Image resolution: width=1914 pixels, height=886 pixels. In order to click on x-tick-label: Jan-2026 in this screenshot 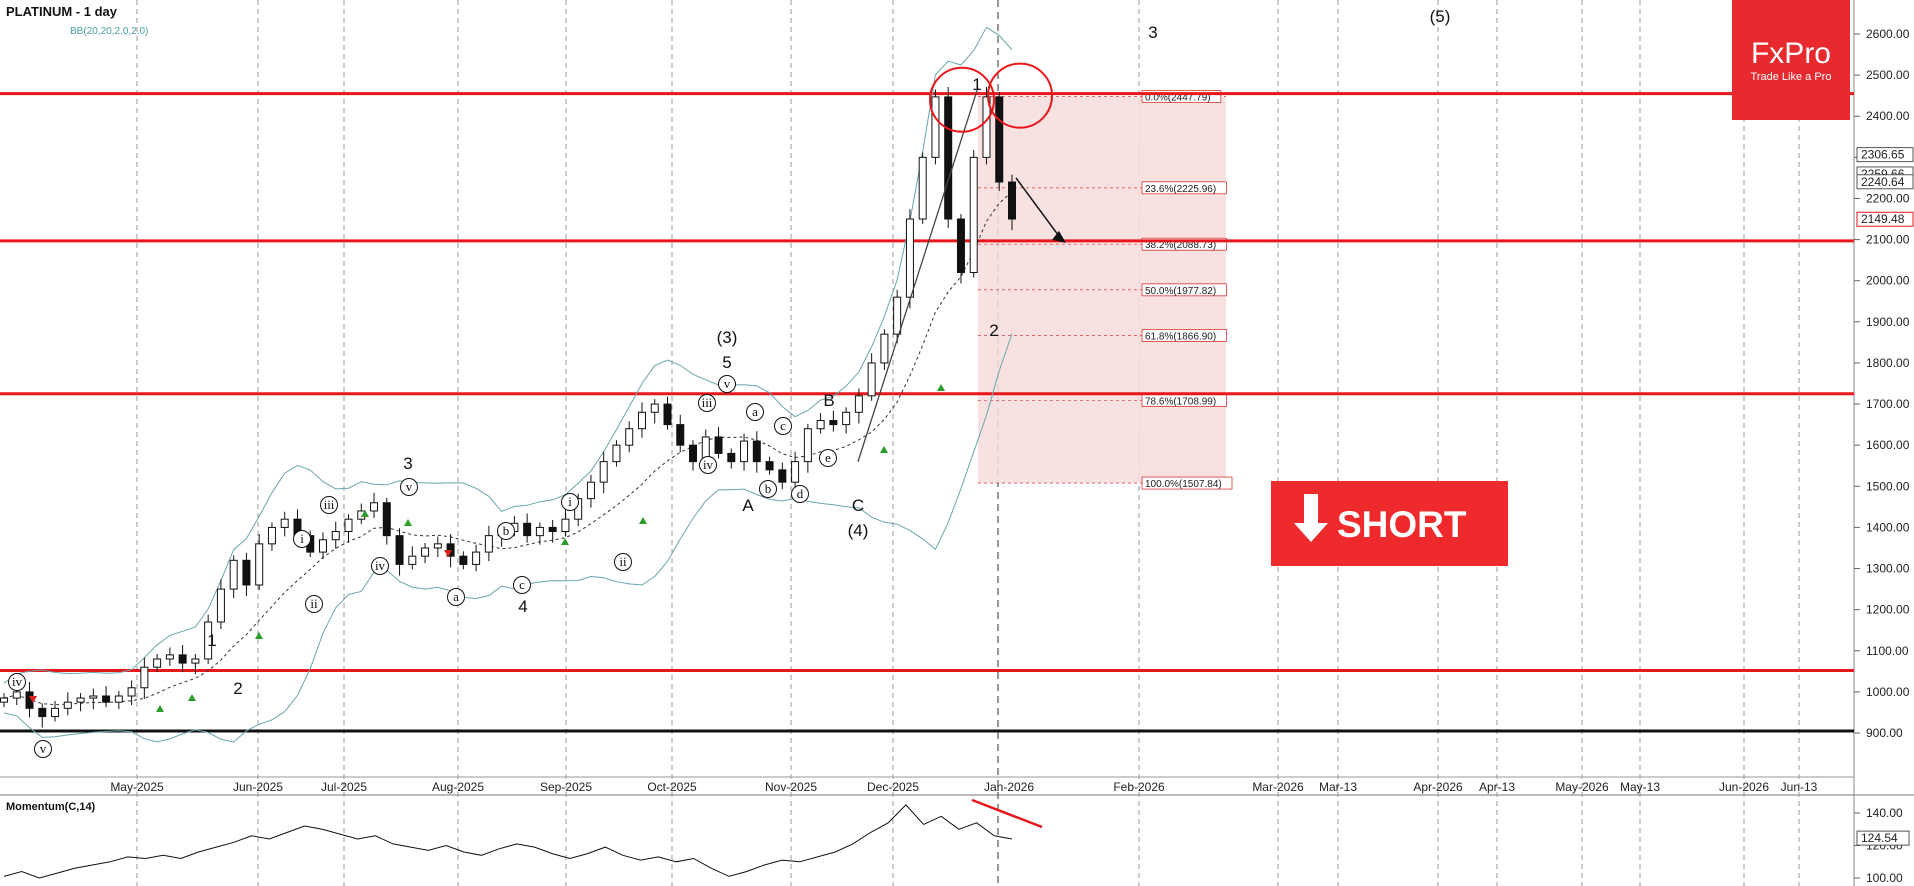, I will do `click(1009, 787)`.